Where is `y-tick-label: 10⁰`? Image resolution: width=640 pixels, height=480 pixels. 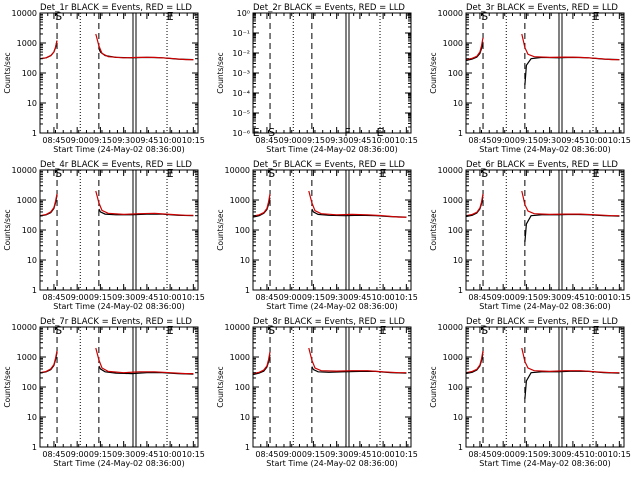 y-tick-label: 10⁰ is located at coordinates (243, 13).